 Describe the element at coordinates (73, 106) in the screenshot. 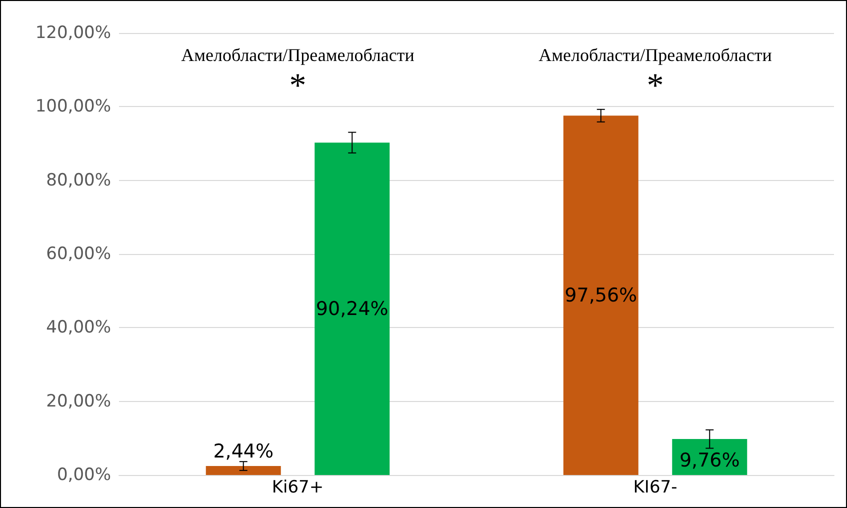

I see `y-tick-label: 100,00%` at that location.